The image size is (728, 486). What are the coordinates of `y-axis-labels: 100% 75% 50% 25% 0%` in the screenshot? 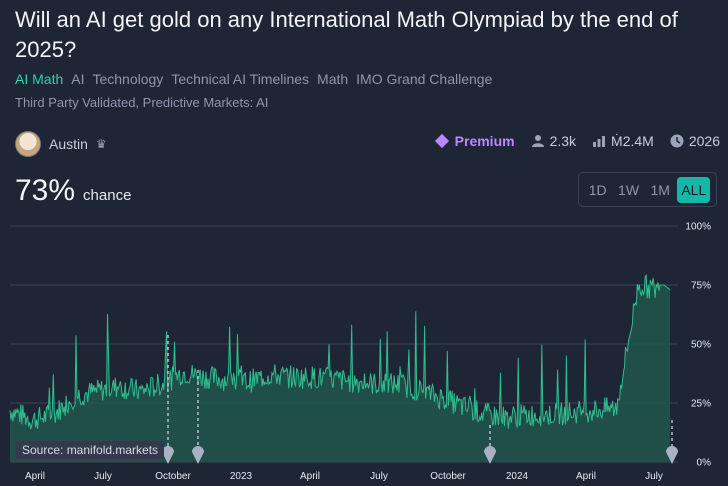 It's located at (698, 345).